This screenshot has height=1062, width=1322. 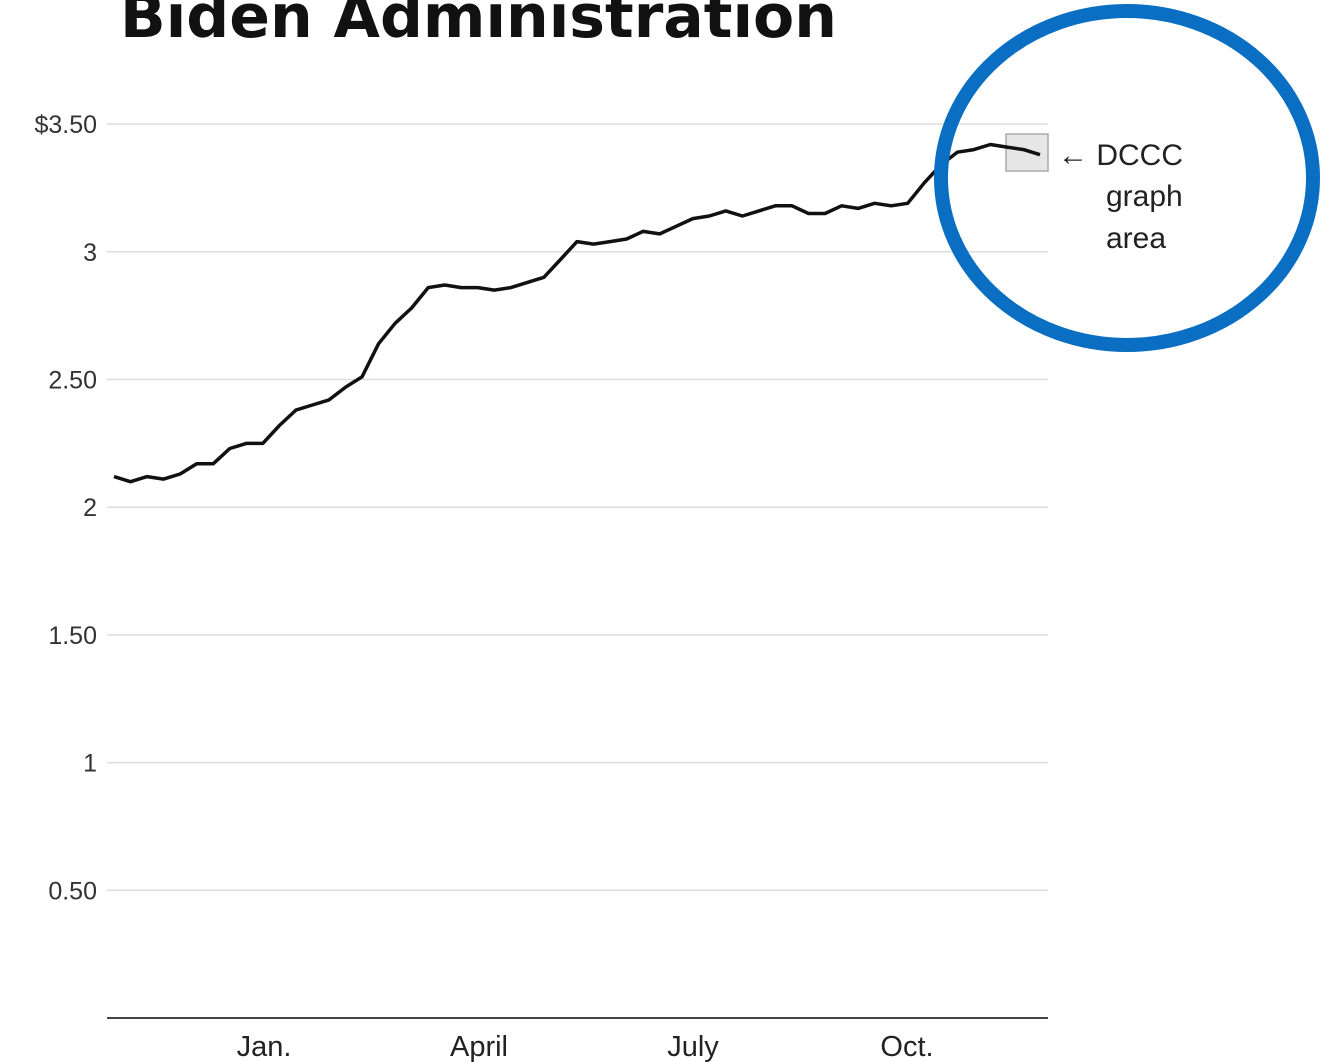 I want to click on y-tick-label: 2, so click(x=90, y=508).